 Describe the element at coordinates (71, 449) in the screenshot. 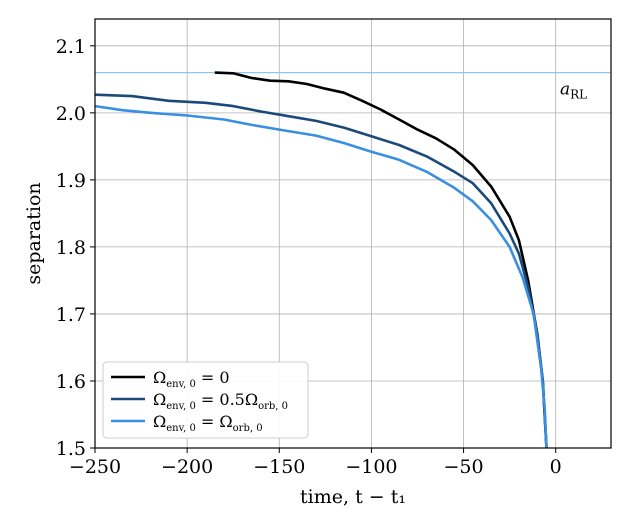

I see `y-tick-label: 1.5` at that location.